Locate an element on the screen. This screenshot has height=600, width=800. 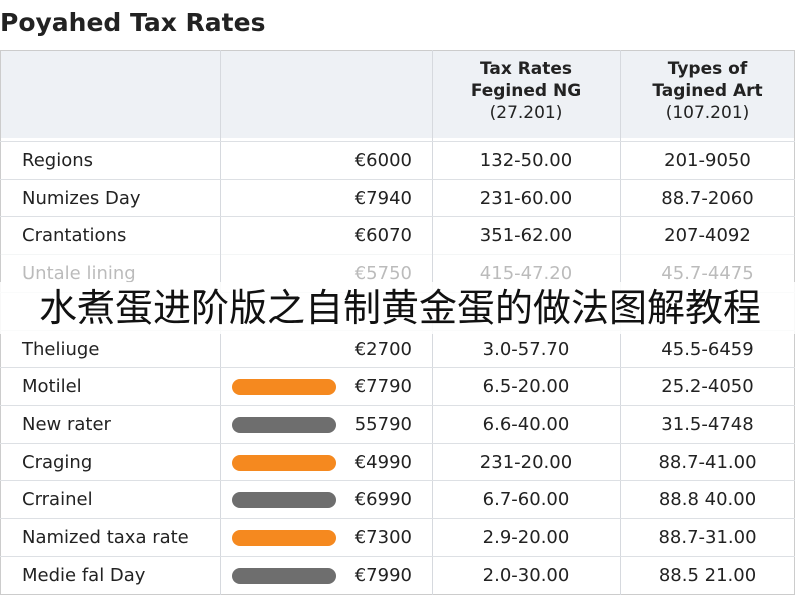
cell: 6.5-20.00 is located at coordinates (526, 387).